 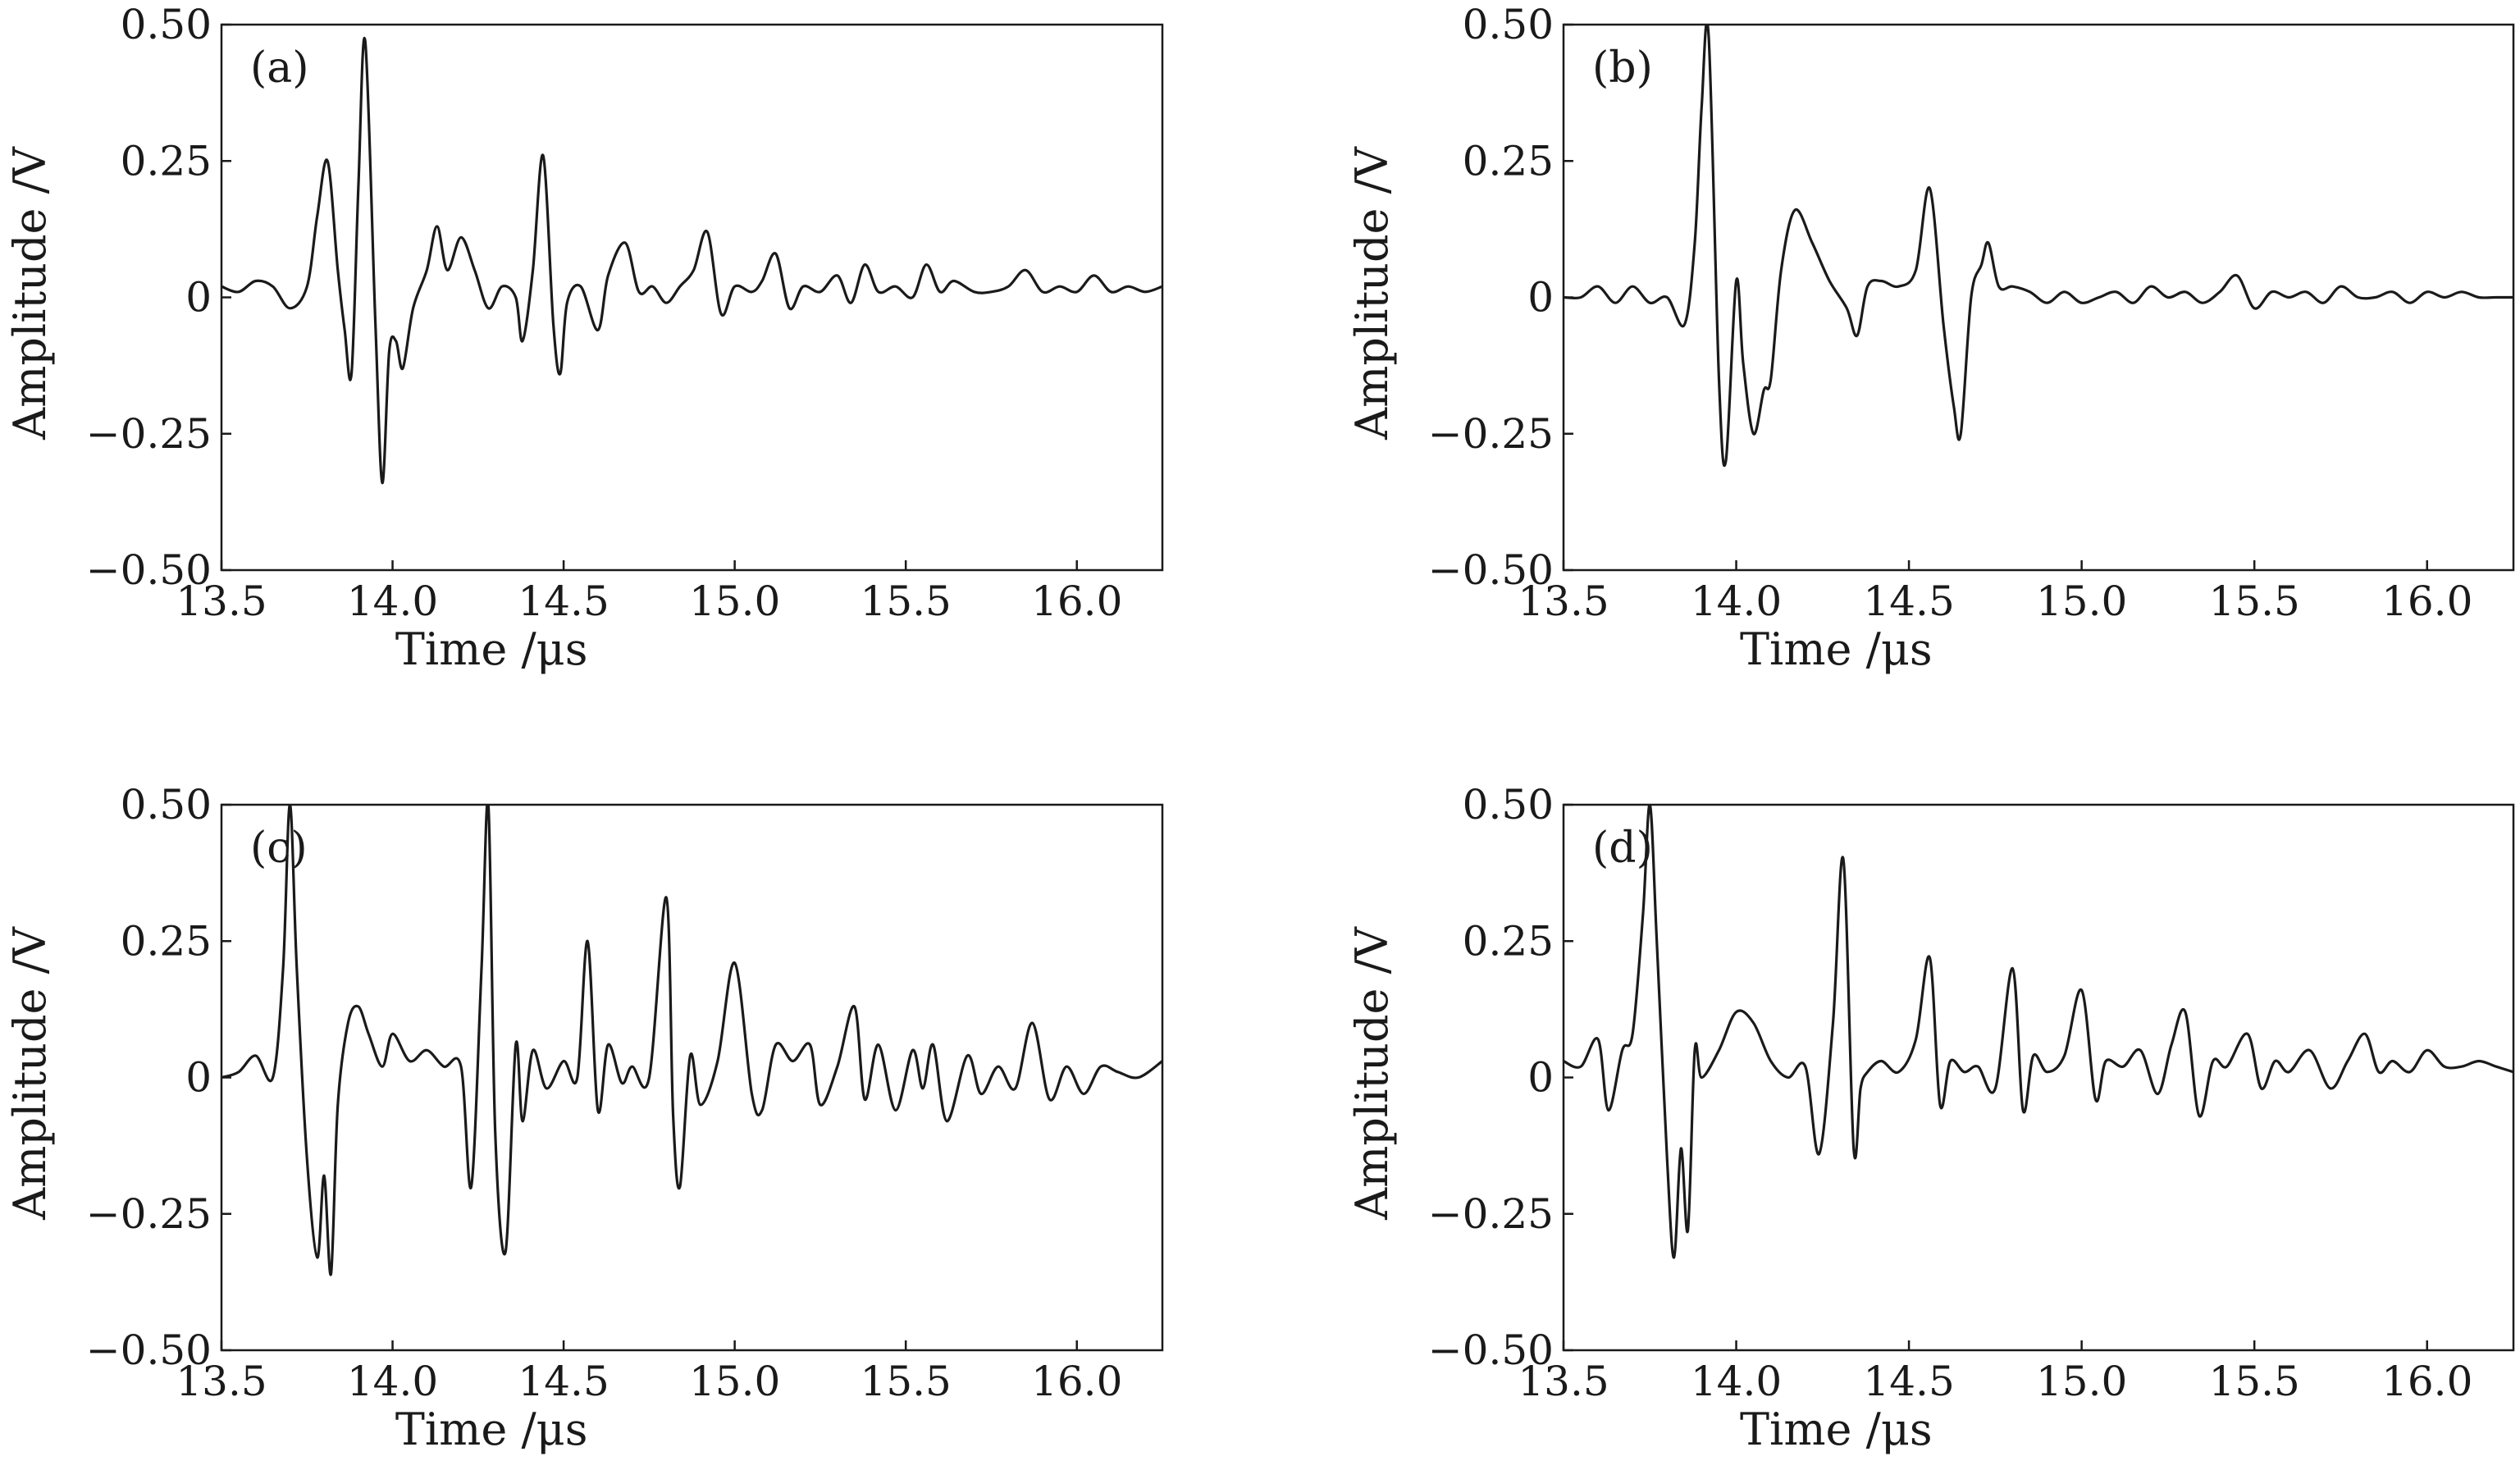 What do you see at coordinates (149, 570) in the screenshot?
I see `y-tick-label-a: −0.50` at bounding box center [149, 570].